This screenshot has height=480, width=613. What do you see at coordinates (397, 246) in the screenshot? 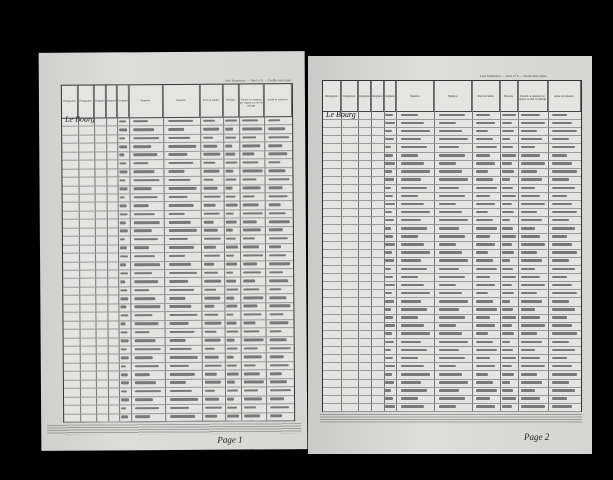
I see `column-divider` at bounding box center [397, 246].